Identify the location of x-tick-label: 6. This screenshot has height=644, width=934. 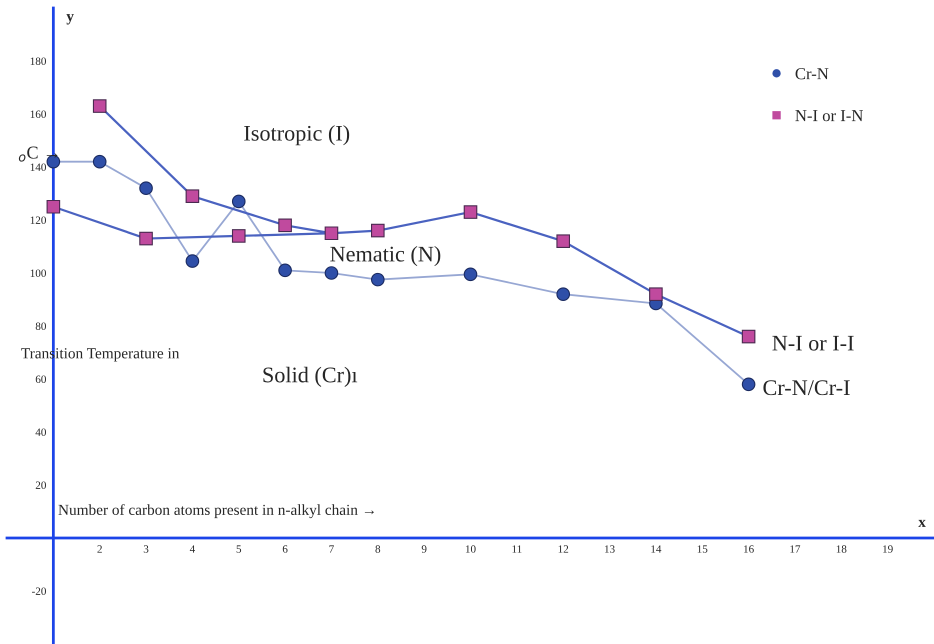
(285, 549).